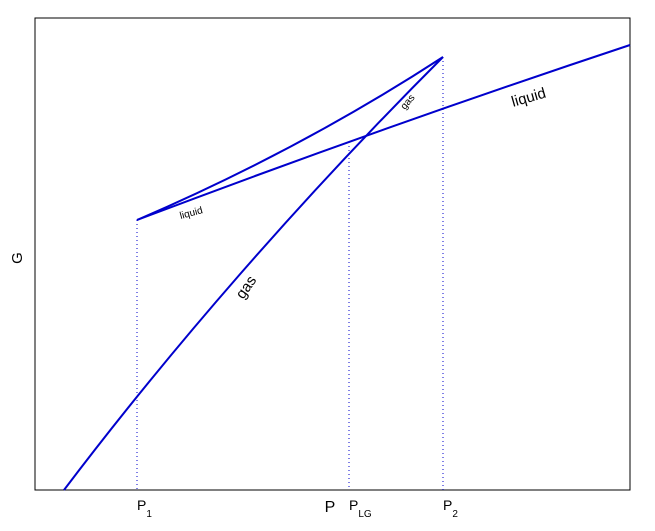 Image resolution: width=655 pixels, height=531 pixels. I want to click on tick-sub: 2, so click(455, 514).